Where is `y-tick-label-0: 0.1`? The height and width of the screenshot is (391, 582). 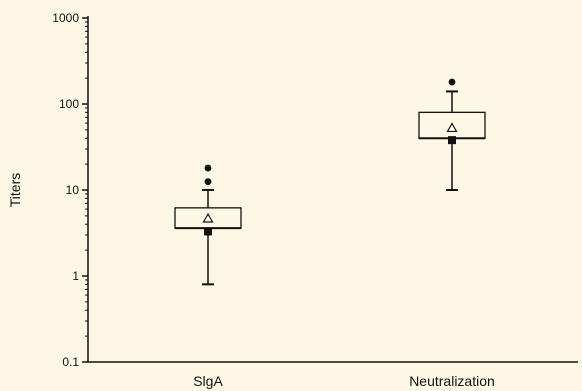 y-tick-label-0: 0.1 is located at coordinates (70, 362).